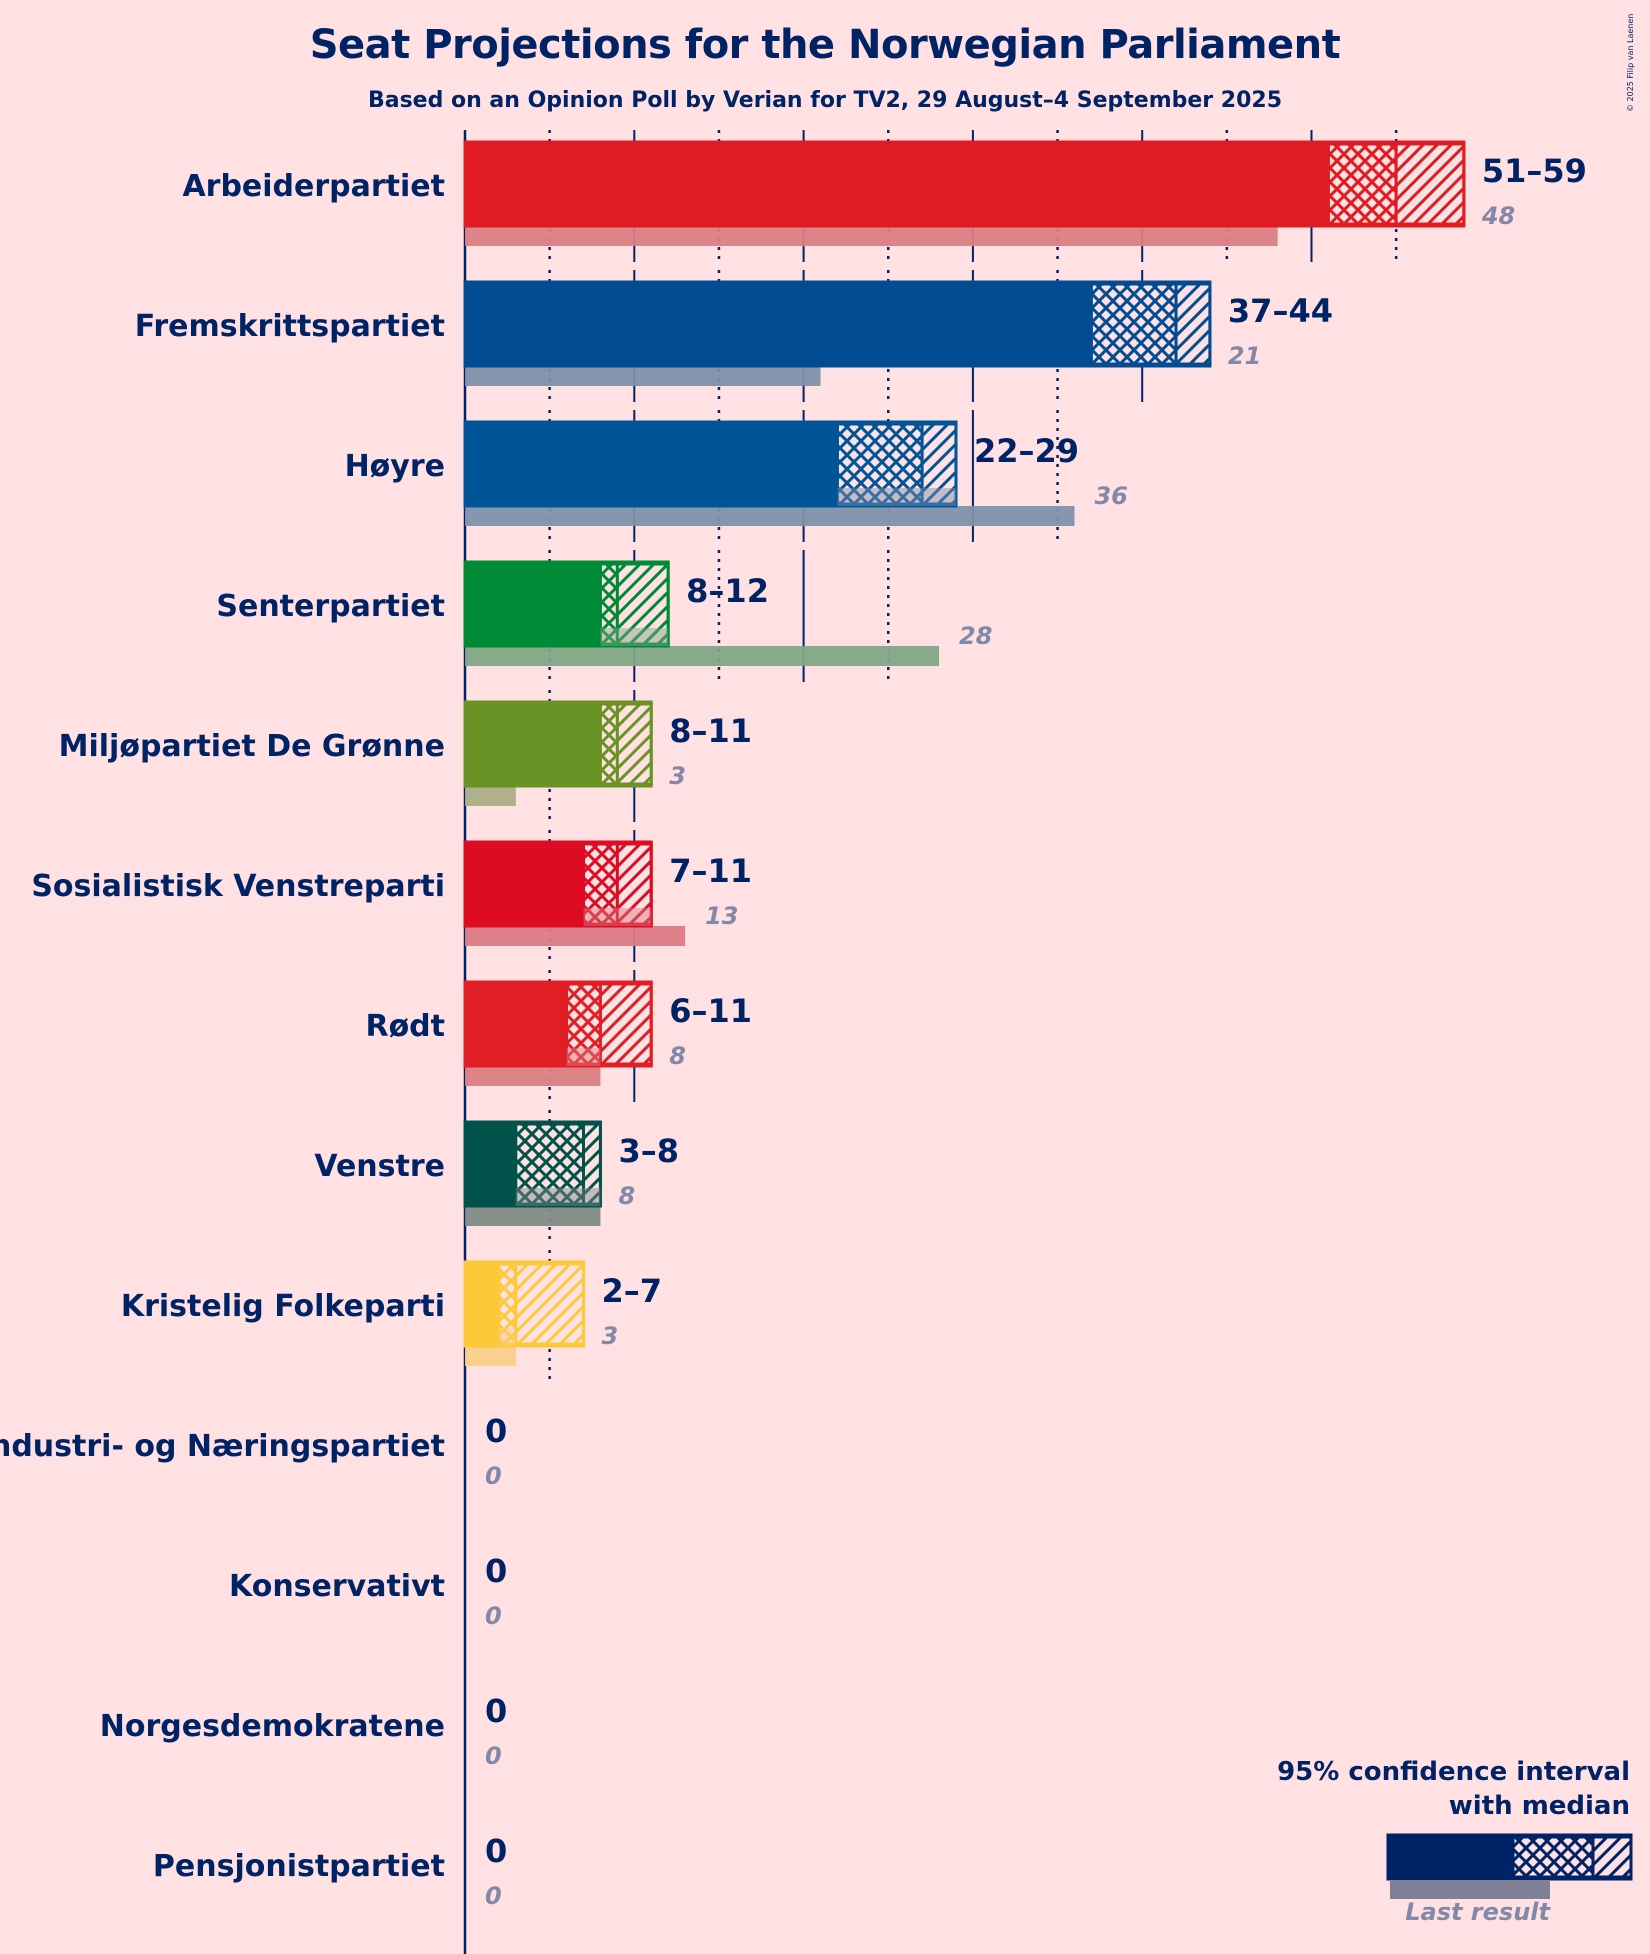  I want to click on party-name-label: Konservativt, so click(337, 1586).